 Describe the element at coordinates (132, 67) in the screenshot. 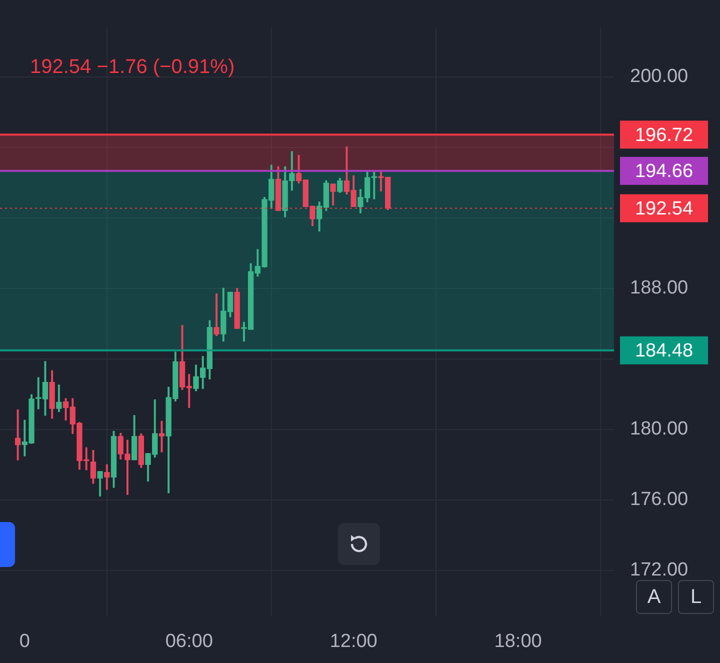

I see `text: 192.54 −1.76 (−0.91%)` at that location.